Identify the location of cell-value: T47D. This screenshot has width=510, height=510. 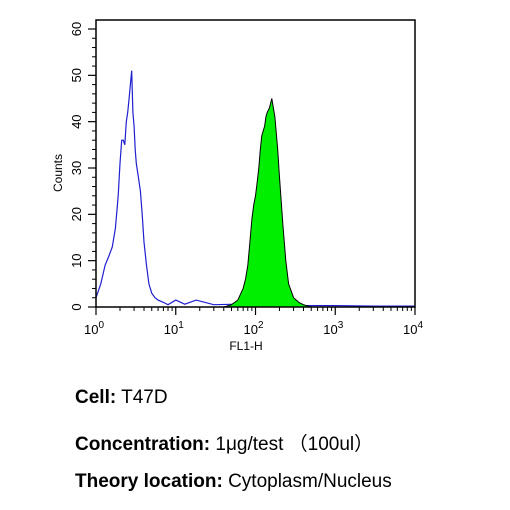
(144, 397).